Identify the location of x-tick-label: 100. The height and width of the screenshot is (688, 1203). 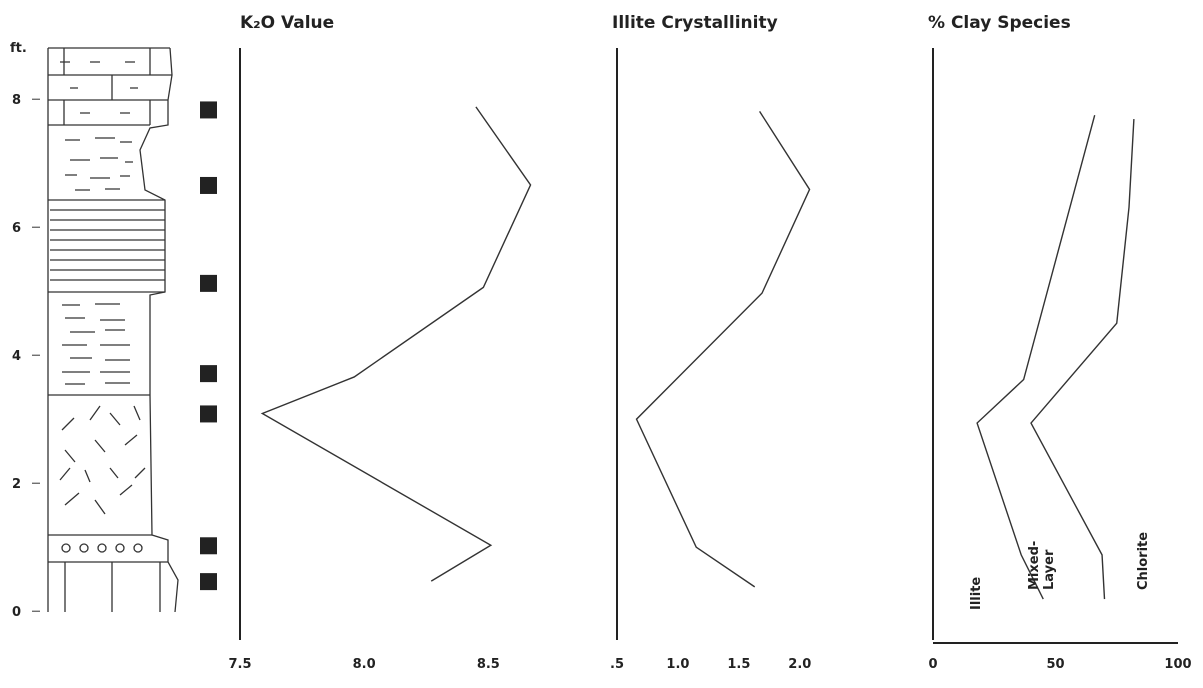
(1177, 664).